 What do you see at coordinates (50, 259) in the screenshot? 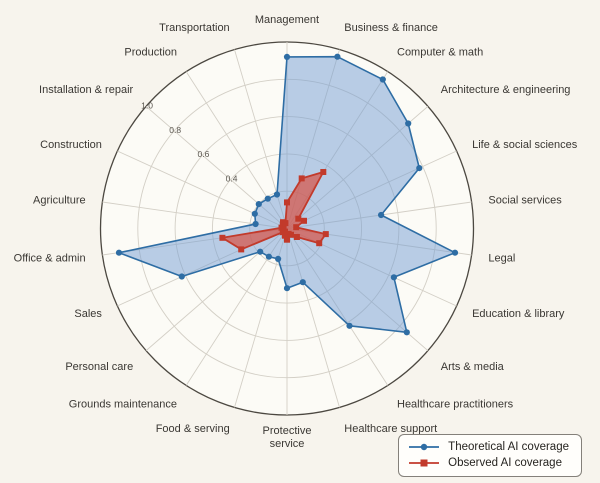
I see `category-label: Office & admin` at bounding box center [50, 259].